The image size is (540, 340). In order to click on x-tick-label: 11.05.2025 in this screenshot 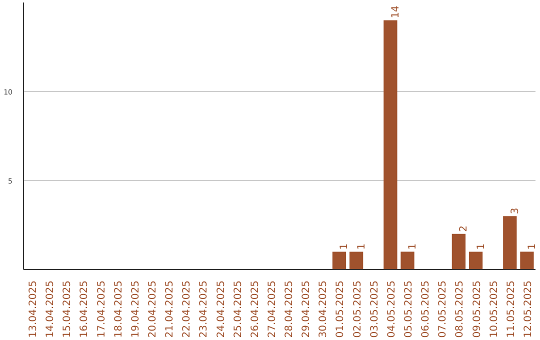, I will do `click(511, 309)`.